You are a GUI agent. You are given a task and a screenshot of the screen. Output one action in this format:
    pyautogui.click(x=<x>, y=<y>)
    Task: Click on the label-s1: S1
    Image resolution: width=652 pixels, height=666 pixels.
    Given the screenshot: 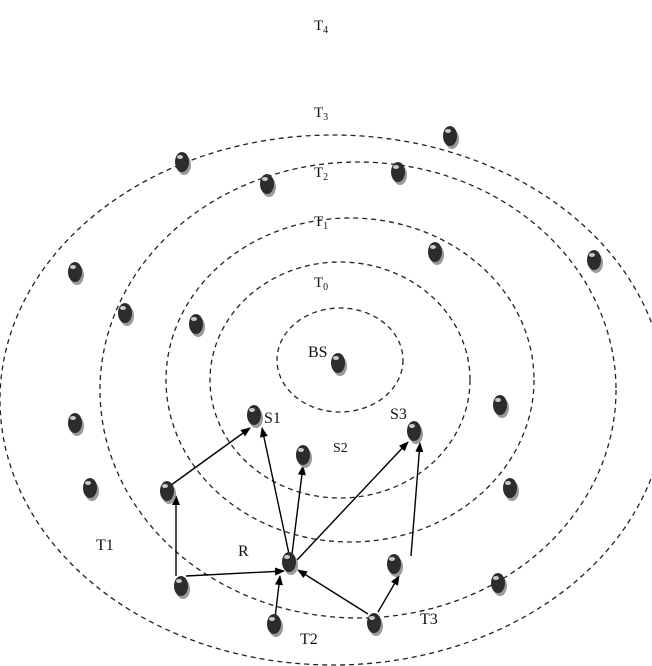 What is the action you would take?
    pyautogui.click(x=272, y=418)
    